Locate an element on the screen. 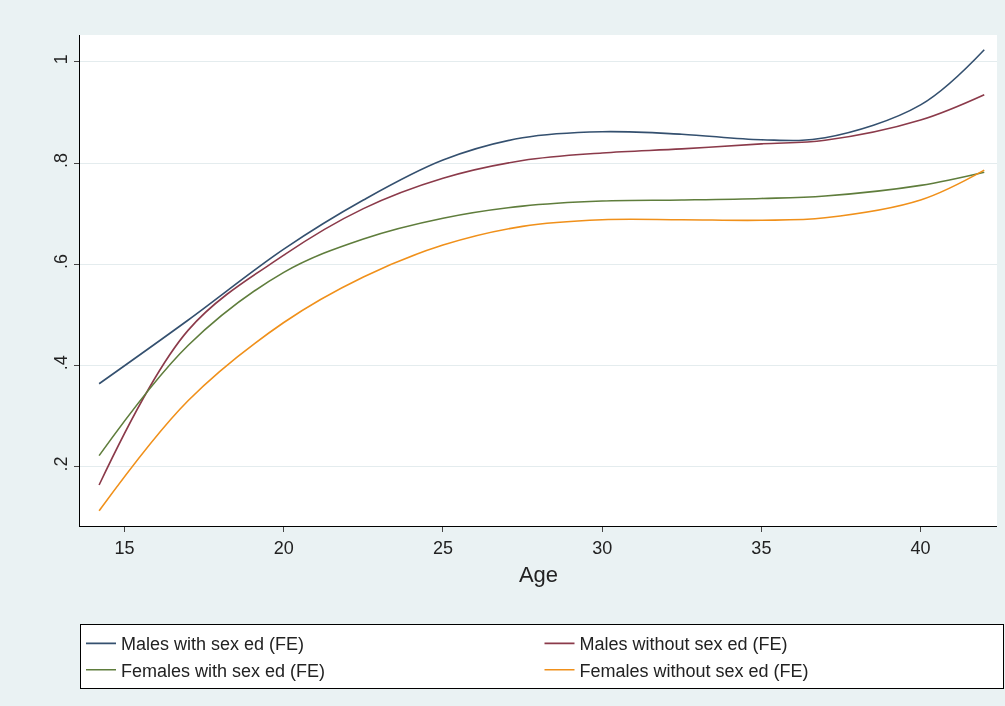 This screenshot has height=706, width=1005. y-tick-label: .6 is located at coordinates (60, 262).